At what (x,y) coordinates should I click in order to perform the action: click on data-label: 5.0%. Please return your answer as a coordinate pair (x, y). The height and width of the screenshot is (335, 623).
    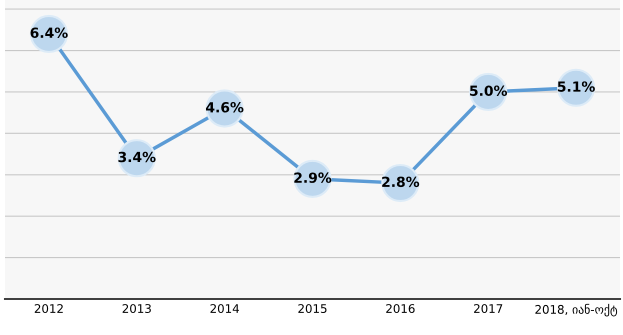
    Looking at the image, I should click on (489, 90).